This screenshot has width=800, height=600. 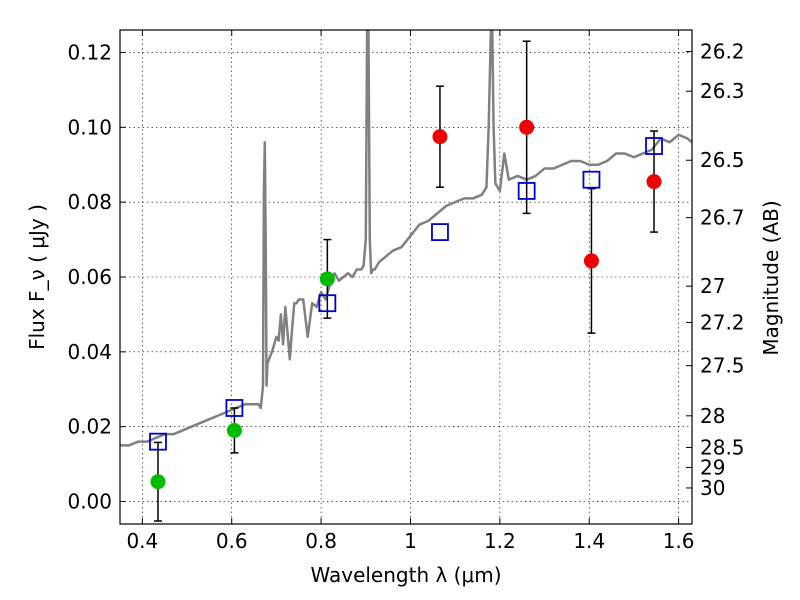 I want to click on mag-tick-label: 29, so click(x=712, y=467).